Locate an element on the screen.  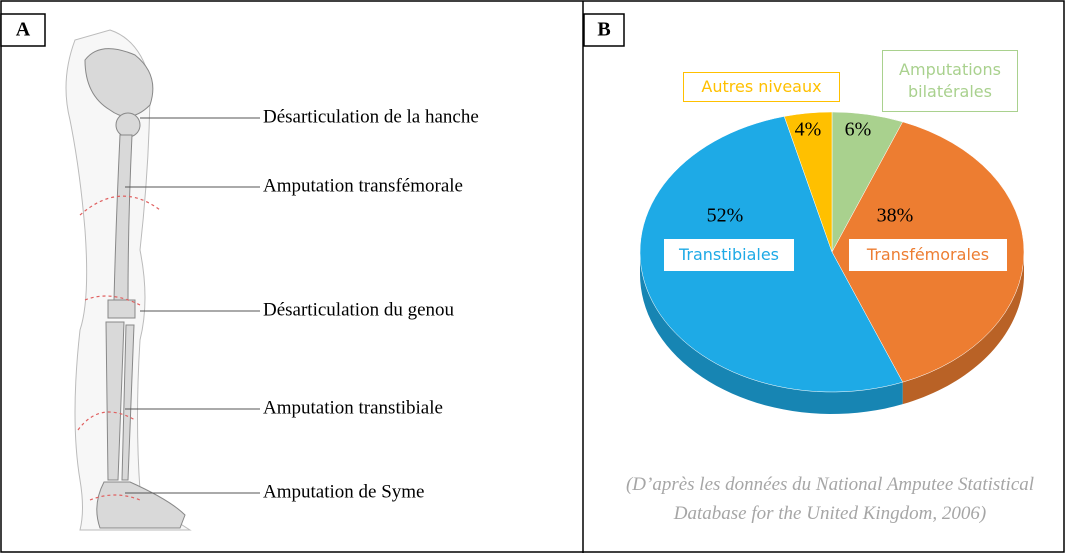
value-label: 6% is located at coordinates (858, 129).